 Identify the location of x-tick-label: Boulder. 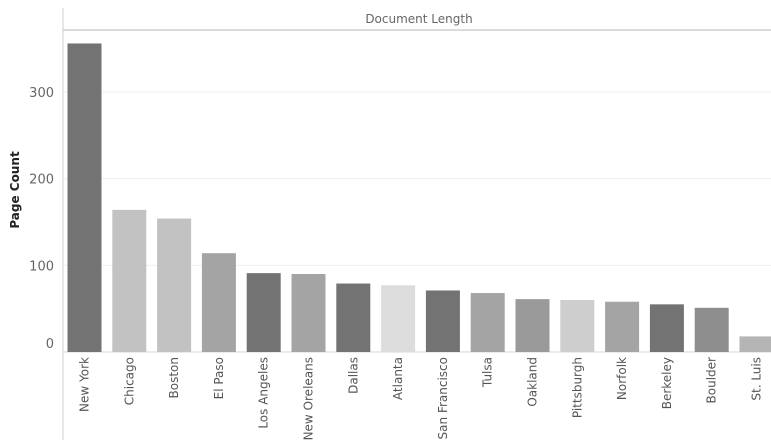
(712, 380).